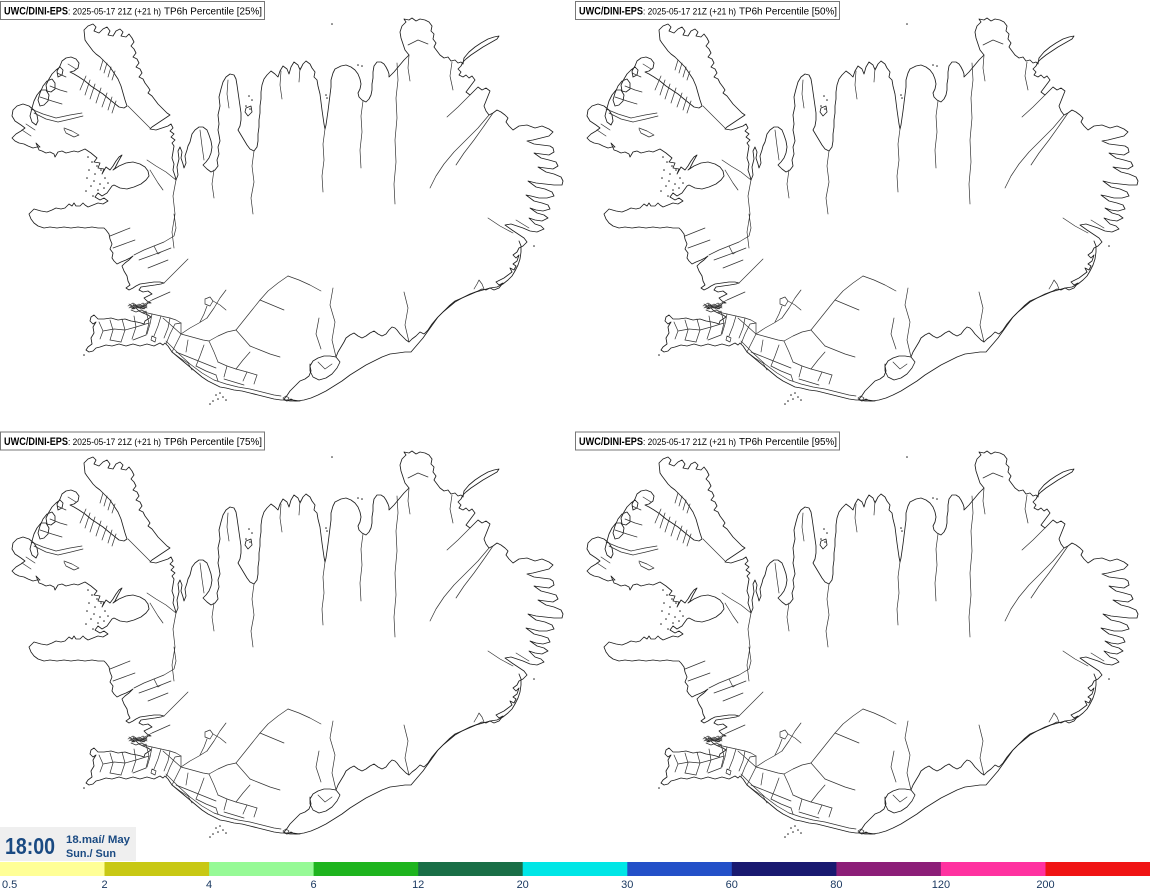 This screenshot has width=1150, height=891. Describe the element at coordinates (788, 442) in the screenshot. I see `svg-text: TP6h Percentile [95%]` at that location.